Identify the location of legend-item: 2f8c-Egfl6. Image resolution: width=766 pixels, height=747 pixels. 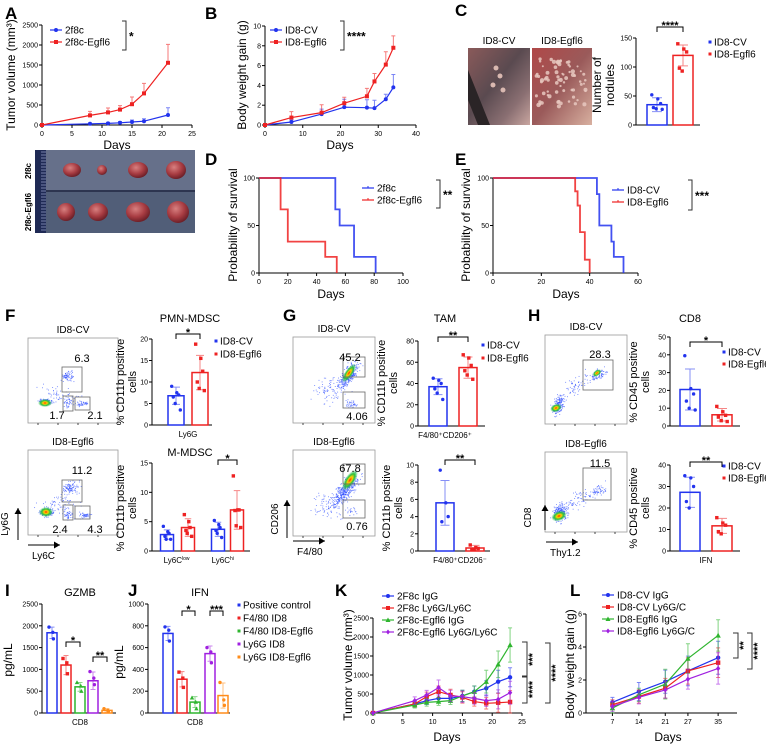
(392, 201).